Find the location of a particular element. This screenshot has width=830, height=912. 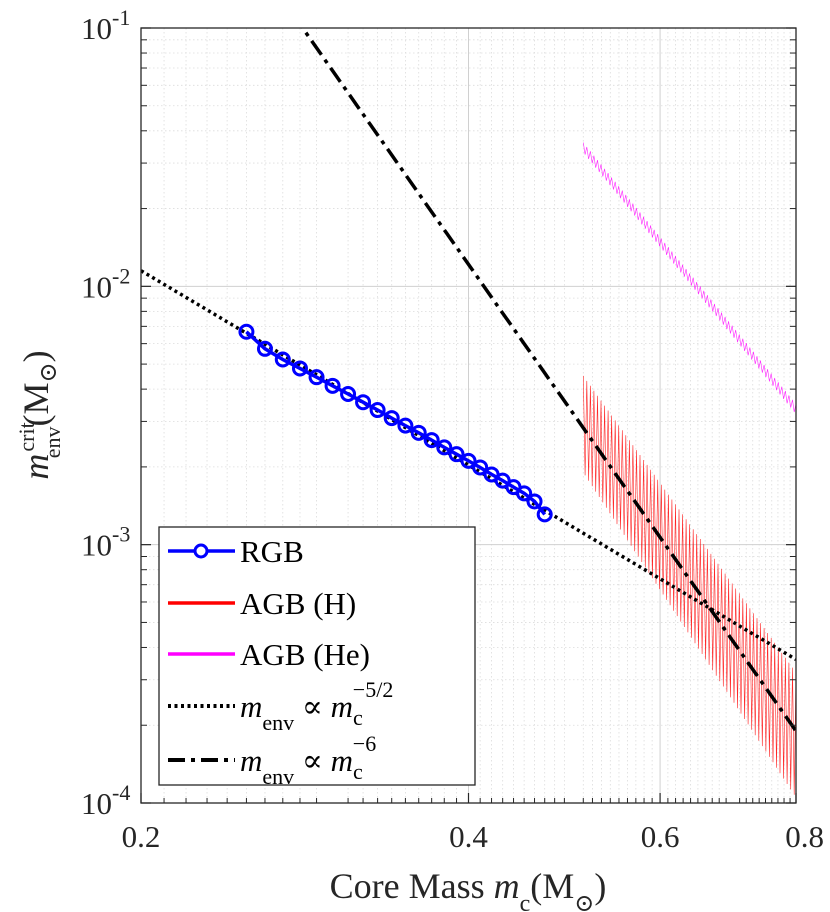

legend-marker-rgb is located at coordinates (201, 551).